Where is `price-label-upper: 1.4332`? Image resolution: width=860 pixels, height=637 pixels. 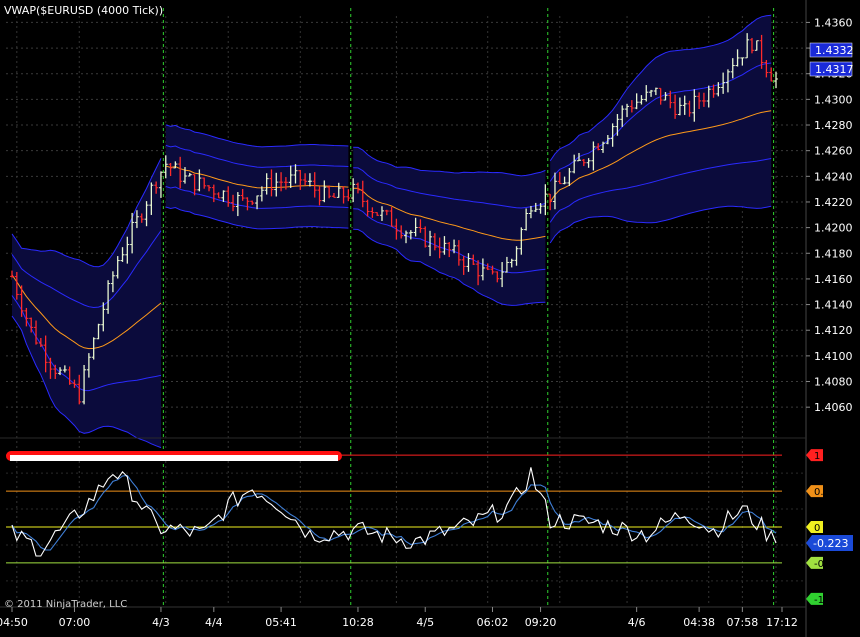 price-label-upper: 1.4332 is located at coordinates (831, 50).